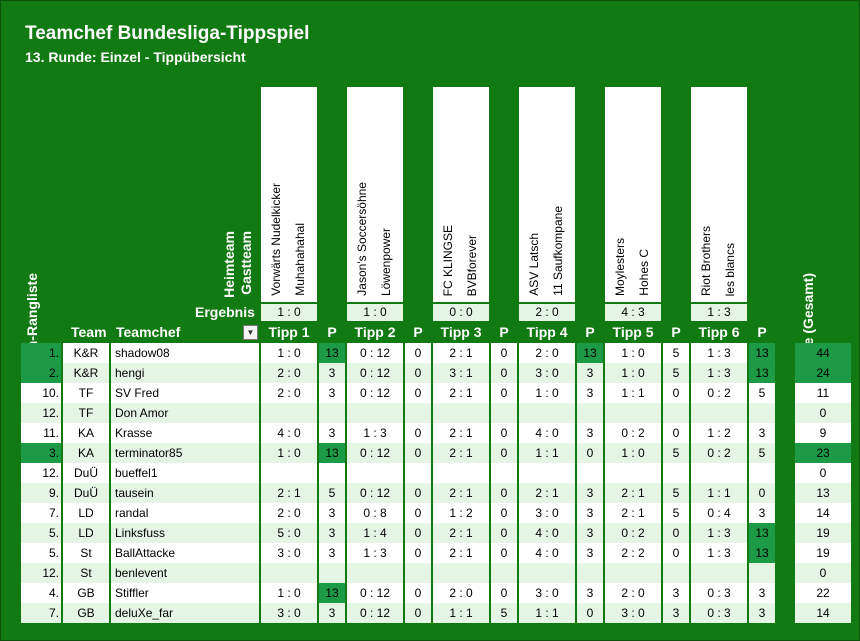  What do you see at coordinates (375, 533) in the screenshot?
I see `tipp-cell: 1 : 4` at bounding box center [375, 533].